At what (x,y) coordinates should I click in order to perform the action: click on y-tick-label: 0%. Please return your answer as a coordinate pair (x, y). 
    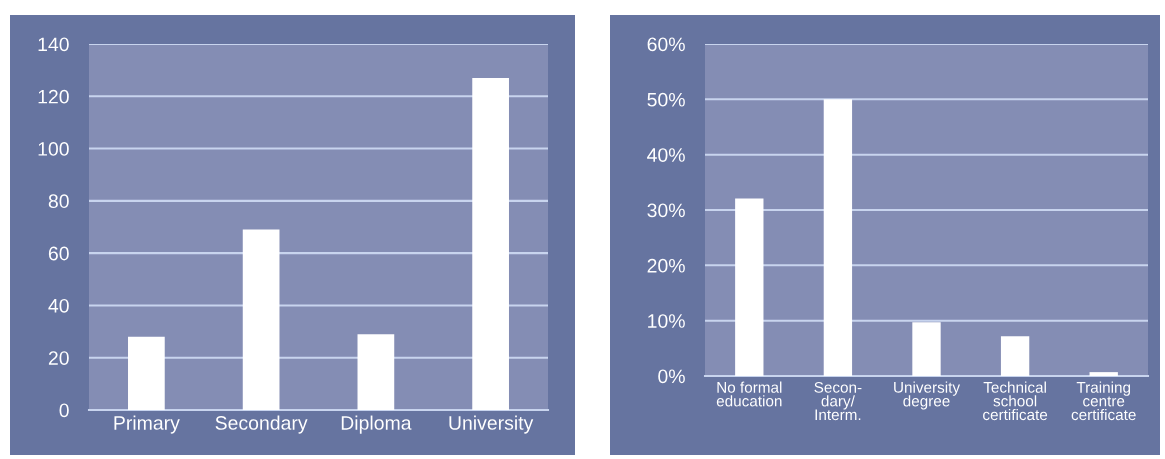
    Looking at the image, I should click on (671, 376).